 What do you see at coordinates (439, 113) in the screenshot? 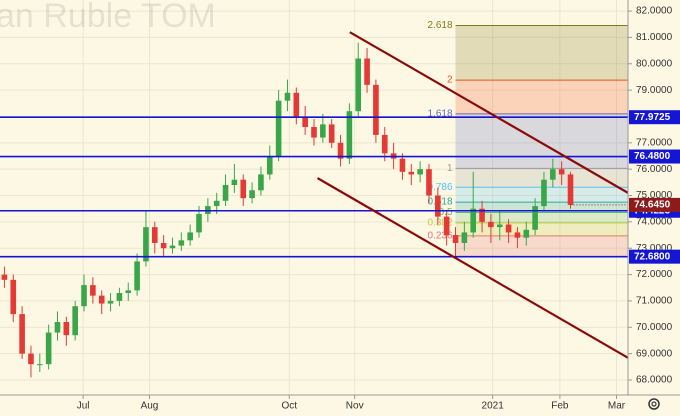
I see `fib-label: 1.618` at bounding box center [439, 113].